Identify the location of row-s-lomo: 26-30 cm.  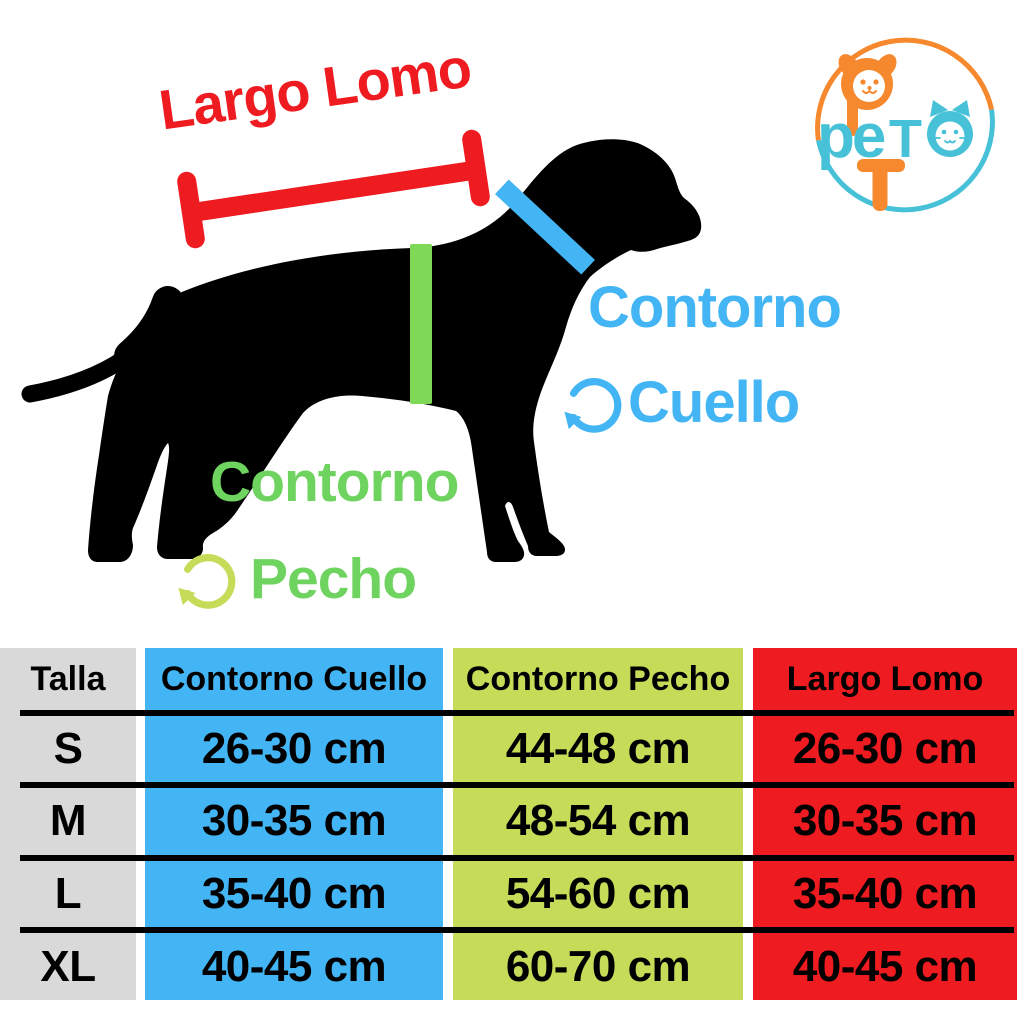
(885, 748).